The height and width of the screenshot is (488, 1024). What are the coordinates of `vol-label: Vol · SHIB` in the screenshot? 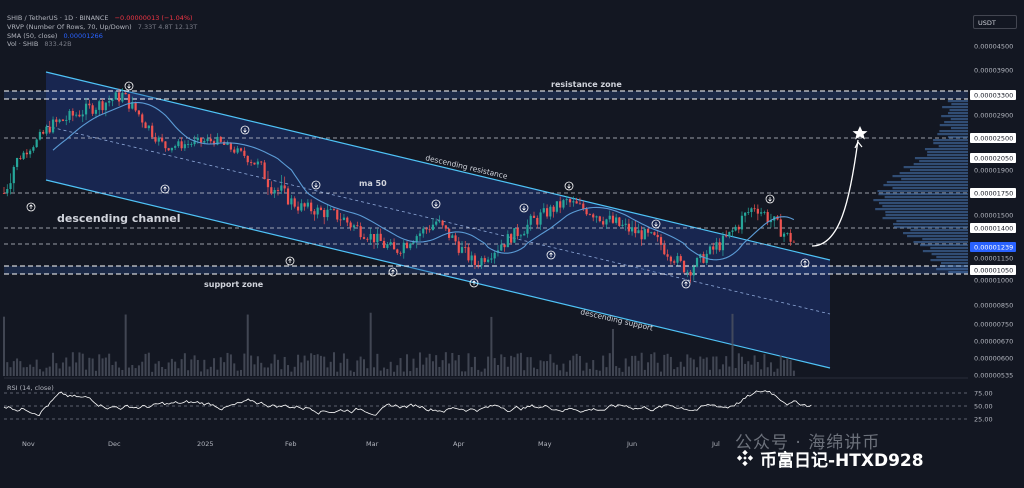 It's located at (23, 44).